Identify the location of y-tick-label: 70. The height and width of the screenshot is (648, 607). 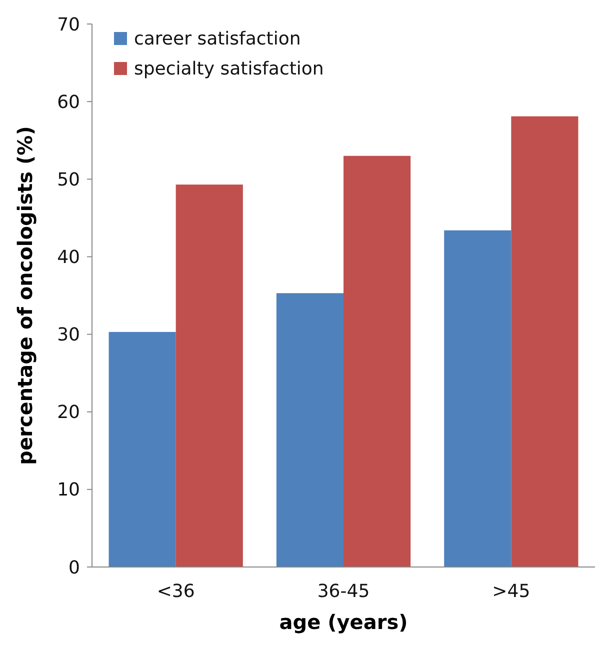
(68, 25).